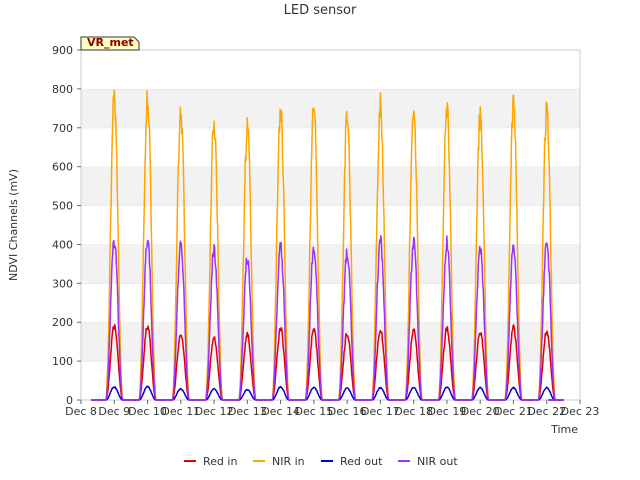 This screenshot has height=480, width=640. I want to click on site-tag: VR_met, so click(110, 43).